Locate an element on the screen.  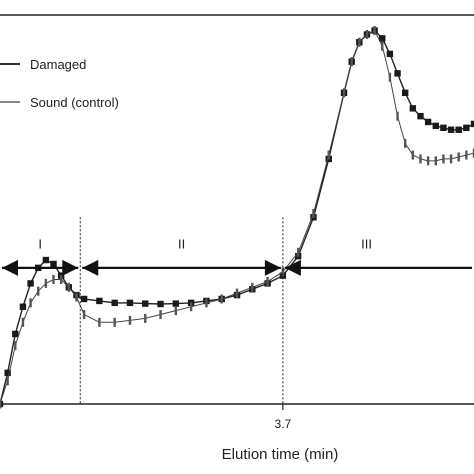
legend: Damaged Sound (control) is located at coordinates (59, 83).